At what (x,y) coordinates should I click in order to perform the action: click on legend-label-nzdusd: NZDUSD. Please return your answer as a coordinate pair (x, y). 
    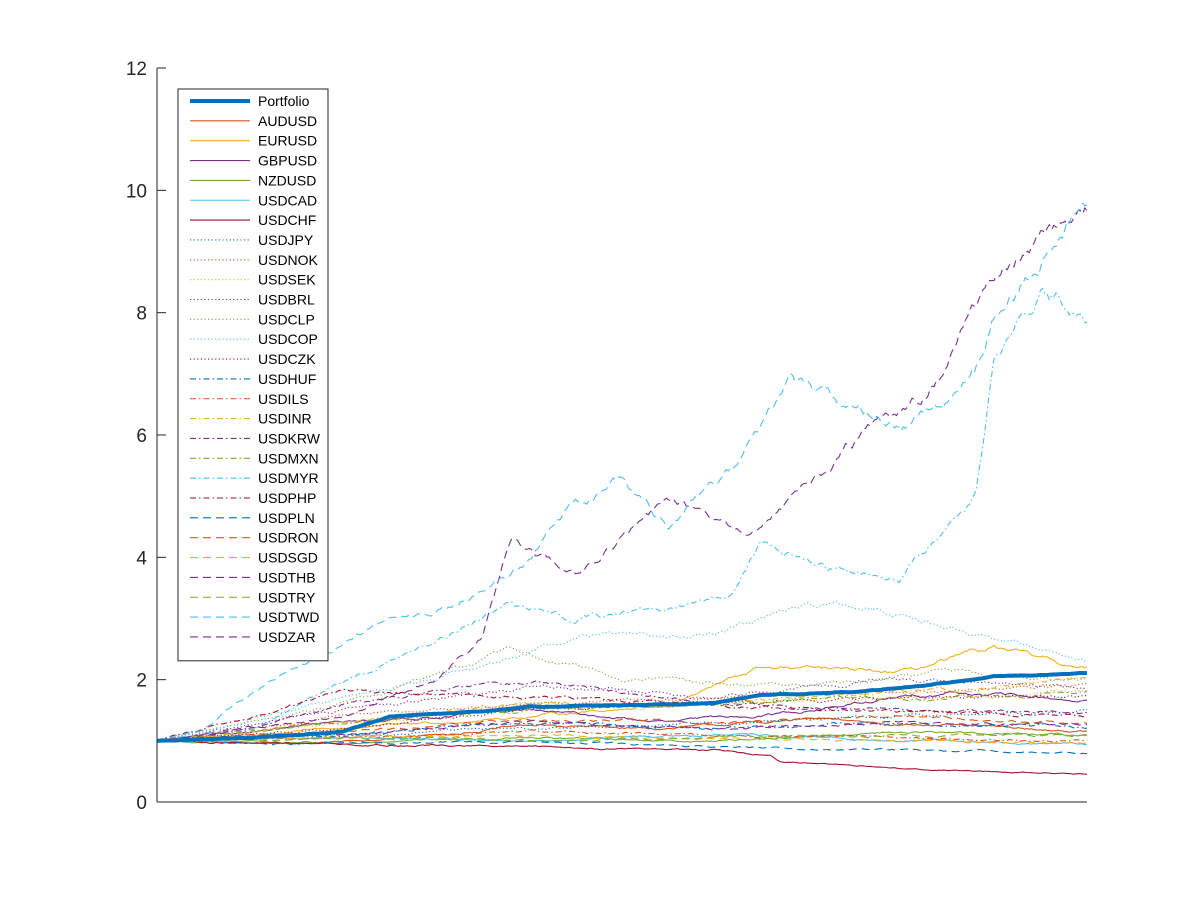
    Looking at the image, I should click on (287, 180).